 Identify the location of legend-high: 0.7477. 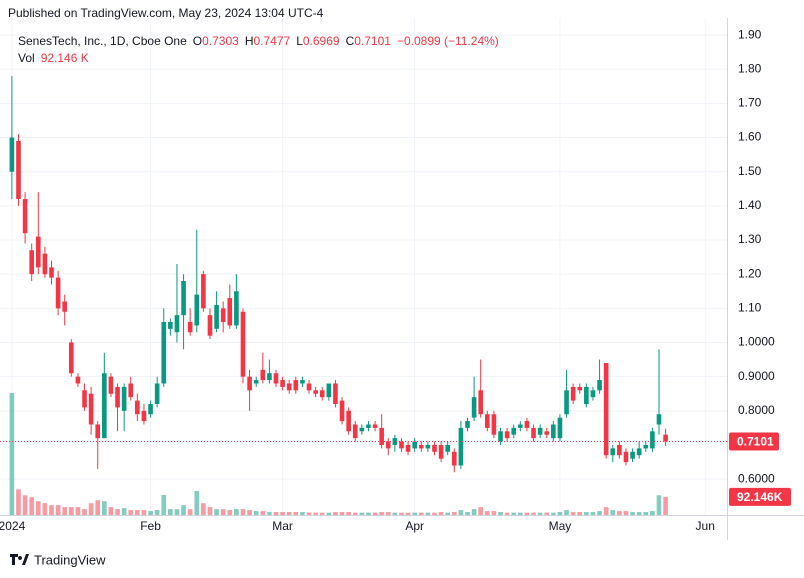
(271, 41).